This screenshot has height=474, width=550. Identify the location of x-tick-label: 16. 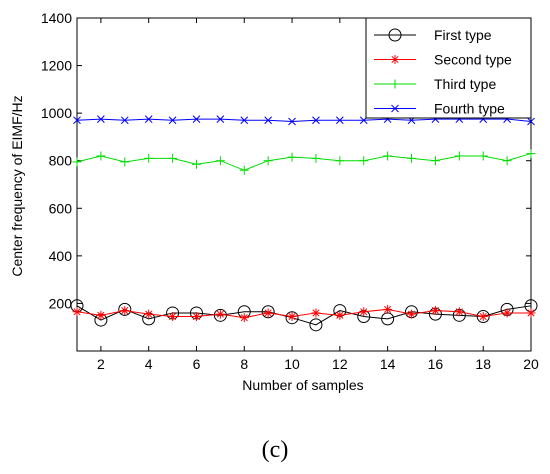
(436, 364).